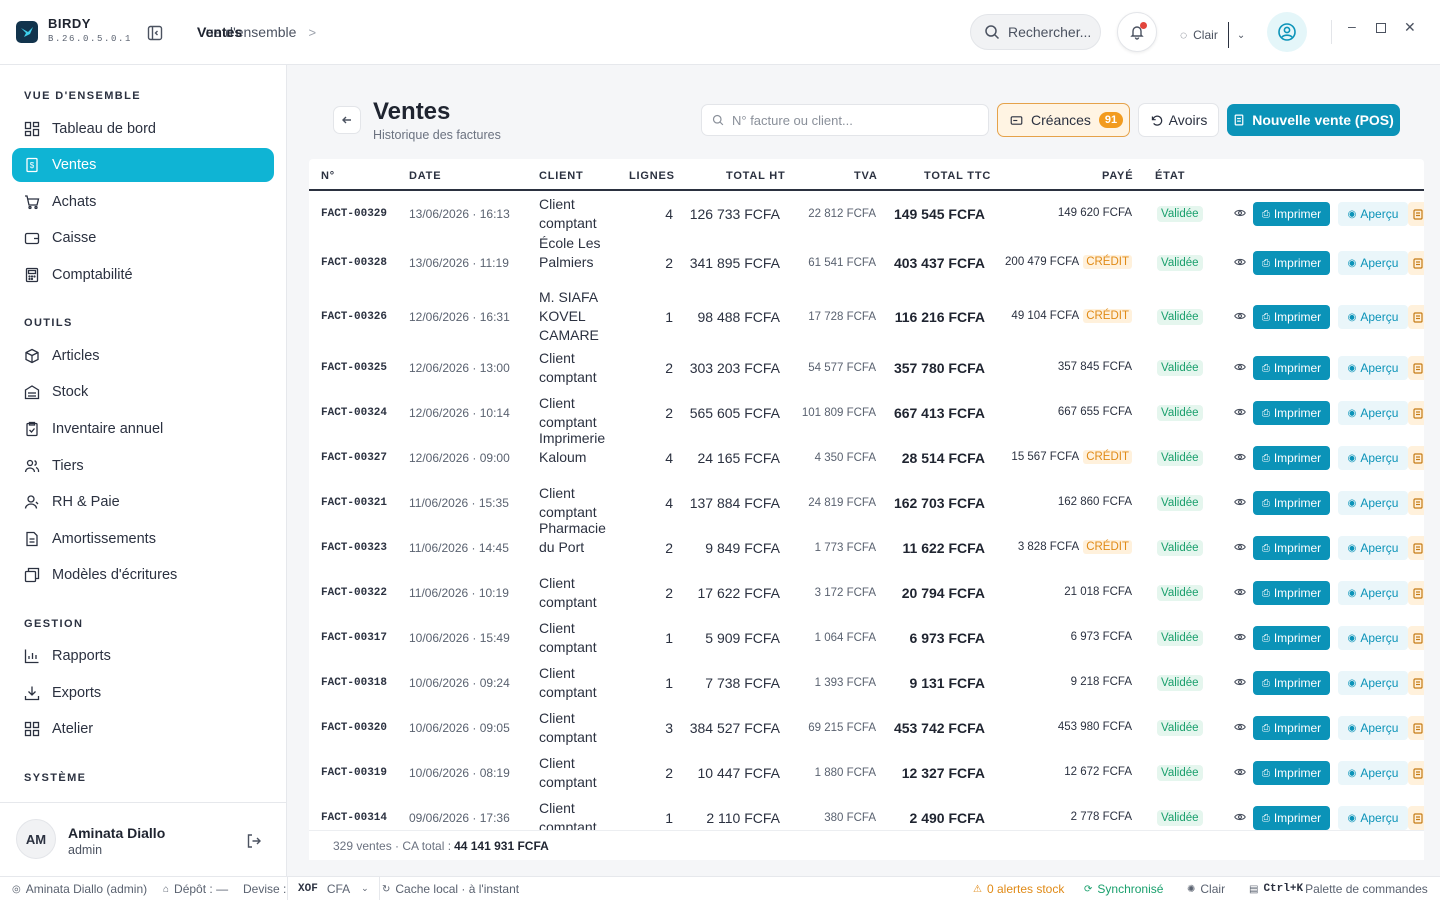 The width and height of the screenshot is (1440, 900). What do you see at coordinates (354, 214) in the screenshot?
I see `invoice-number: FACT-00329` at bounding box center [354, 214].